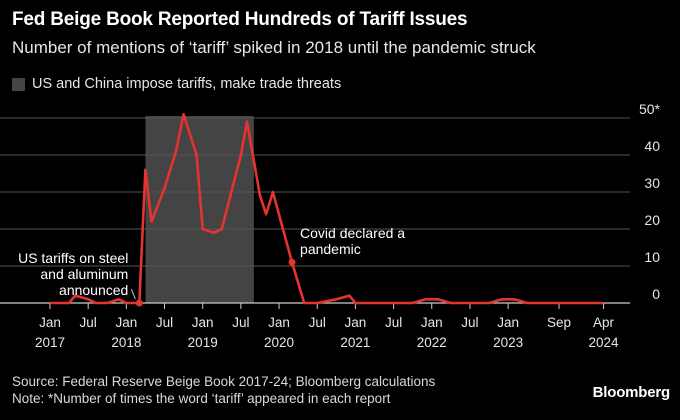 The image size is (680, 420). What do you see at coordinates (93, 290) in the screenshot?
I see `annotation-label: announced` at bounding box center [93, 290].